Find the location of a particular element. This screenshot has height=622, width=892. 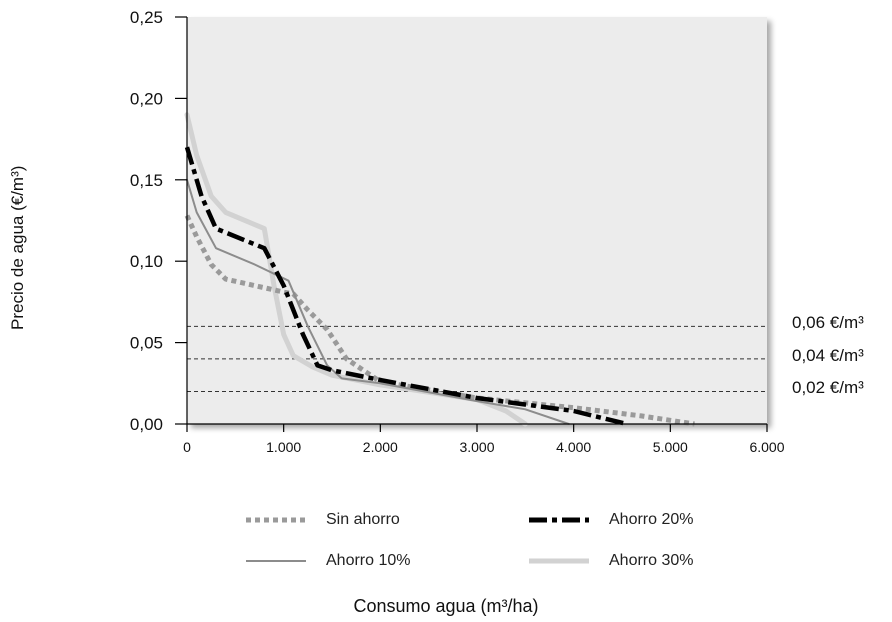

x-tick-label: 1.000 is located at coordinates (283, 447).